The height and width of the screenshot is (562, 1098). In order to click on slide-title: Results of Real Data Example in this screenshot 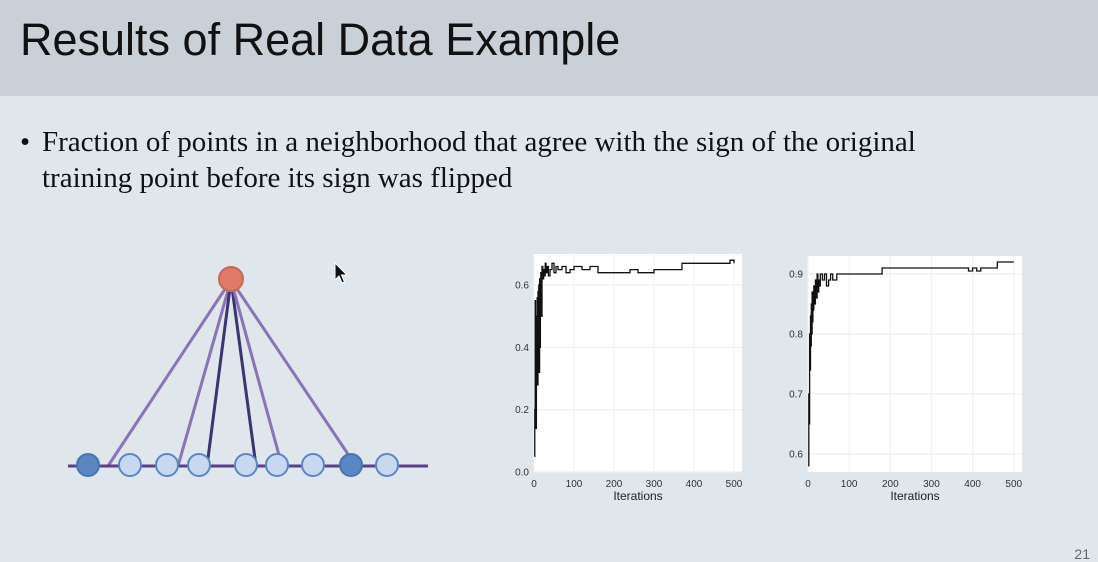, I will do `click(320, 39)`.